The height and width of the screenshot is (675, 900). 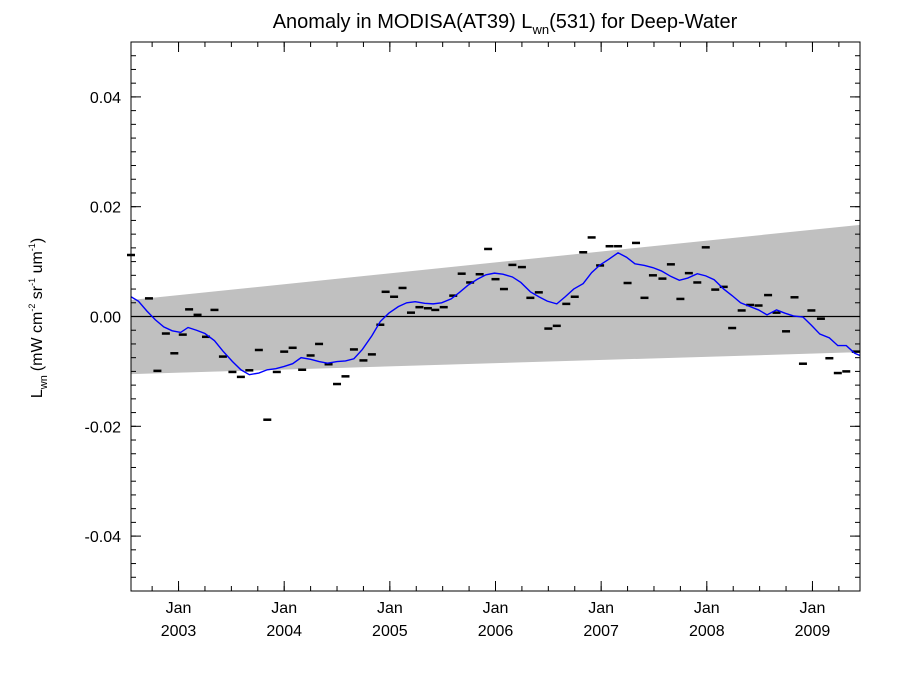 What do you see at coordinates (601, 631) in the screenshot?
I see `x-tick-label-year: 2007` at bounding box center [601, 631].